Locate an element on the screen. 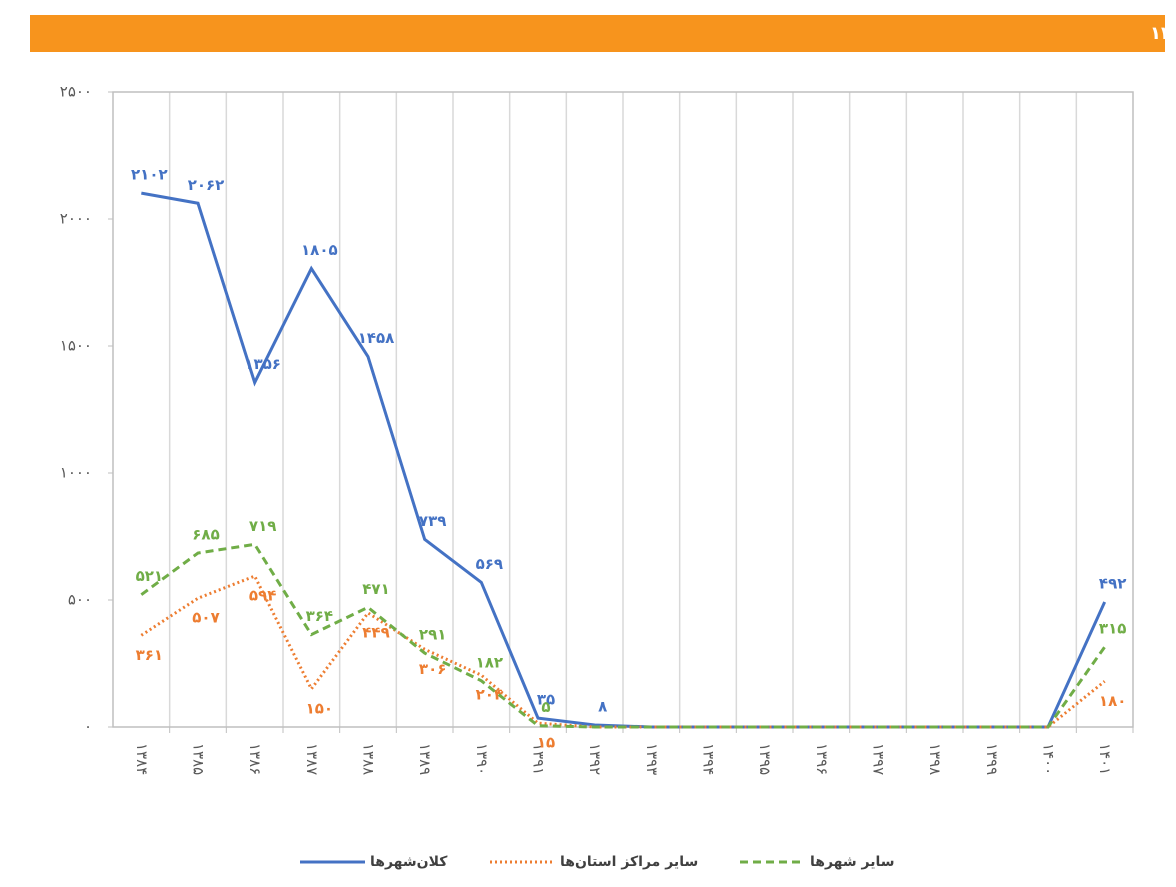  data-label: ۳۶۱ is located at coordinates (149, 655).